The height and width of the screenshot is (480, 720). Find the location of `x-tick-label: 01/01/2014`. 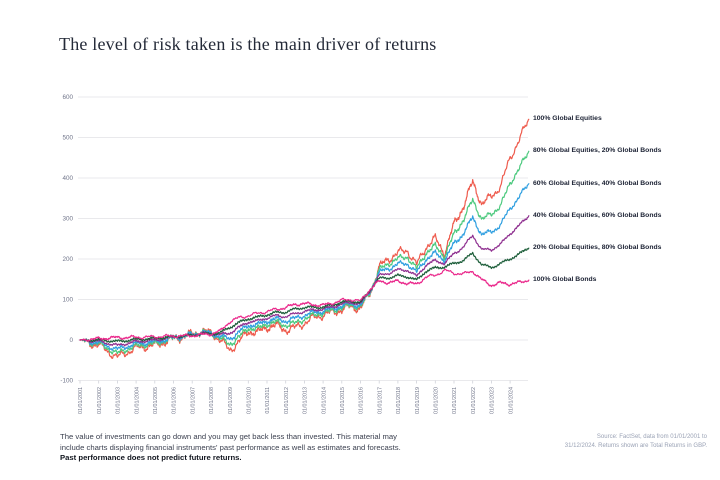

x-tick-label: 01/01/2014 is located at coordinates (324, 400).